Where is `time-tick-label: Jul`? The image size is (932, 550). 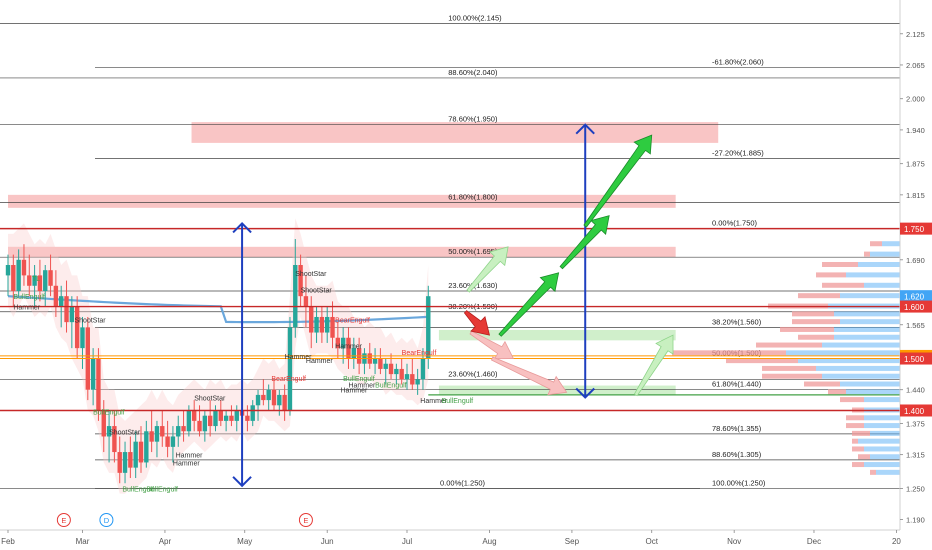
time-tick-label: Jul is located at coordinates (407, 541).